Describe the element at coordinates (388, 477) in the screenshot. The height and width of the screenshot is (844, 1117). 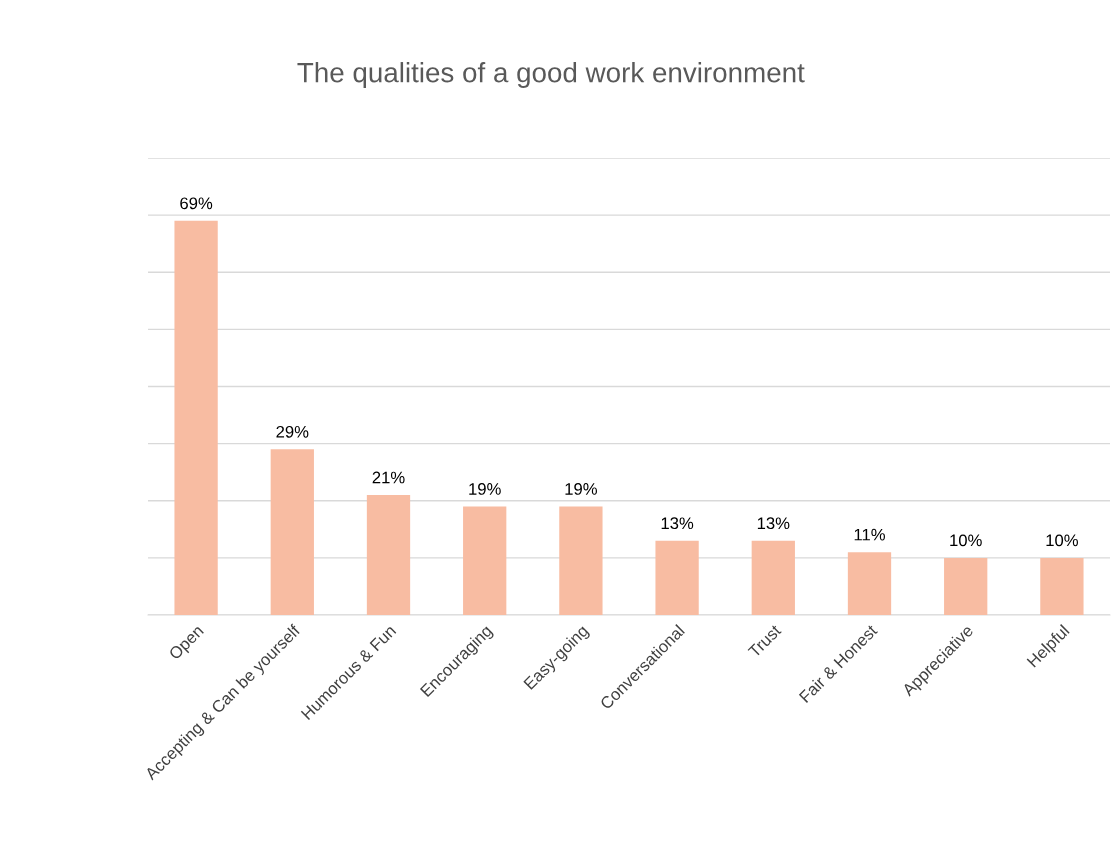
I see `data-label: 21%` at that location.